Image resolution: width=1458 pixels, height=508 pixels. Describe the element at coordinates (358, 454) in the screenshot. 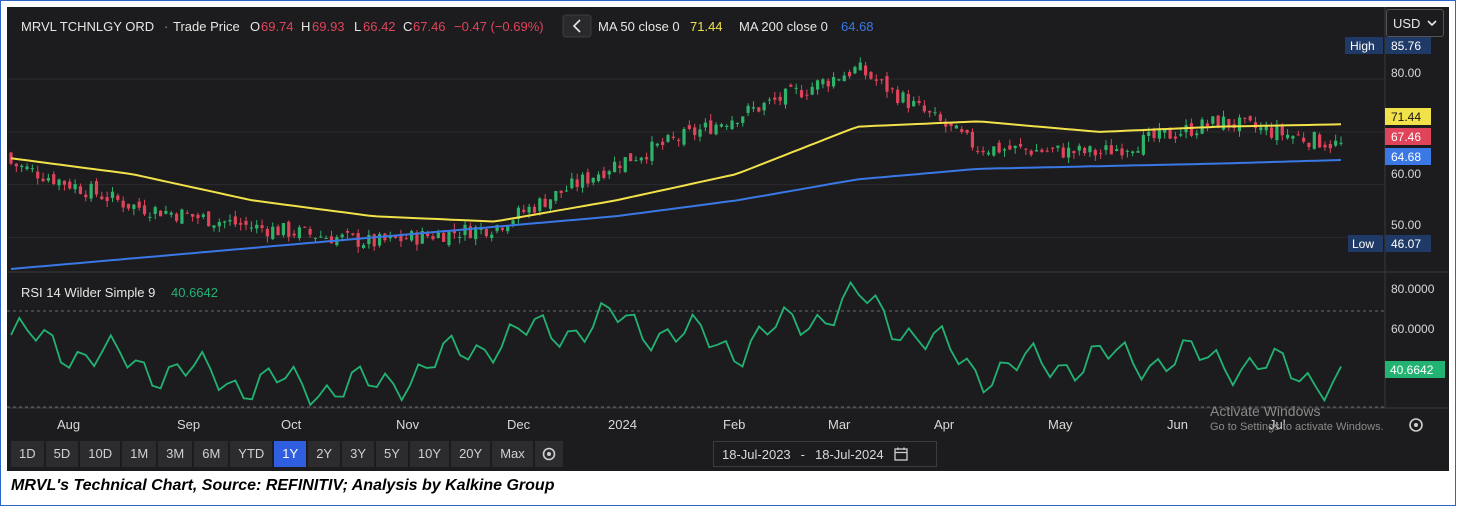

I see `range-3y-button: 3Y` at that location.